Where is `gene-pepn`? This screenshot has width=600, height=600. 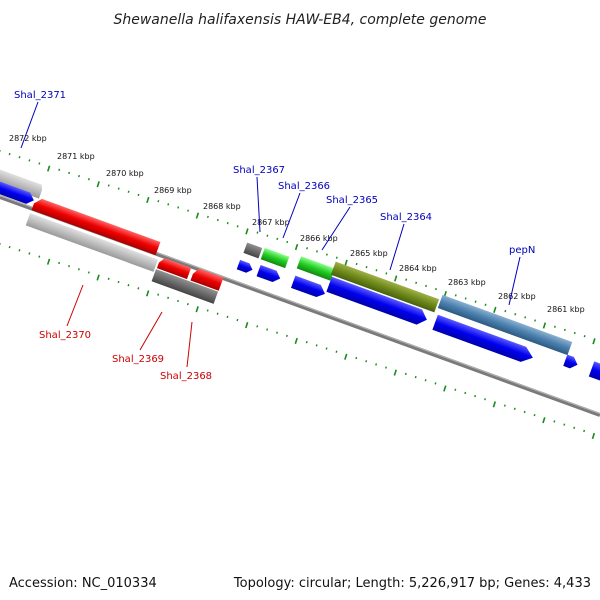
gene-pepn is located at coordinates (505, 325).